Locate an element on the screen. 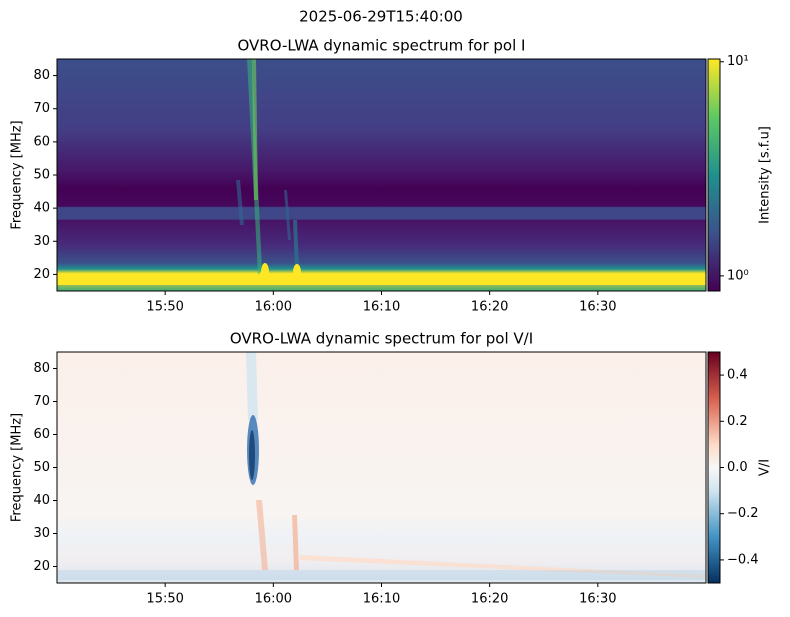 This screenshot has width=790, height=617. panel-title: OVRO-LWA dynamic spectrum for pol I is located at coordinates (382, 46).